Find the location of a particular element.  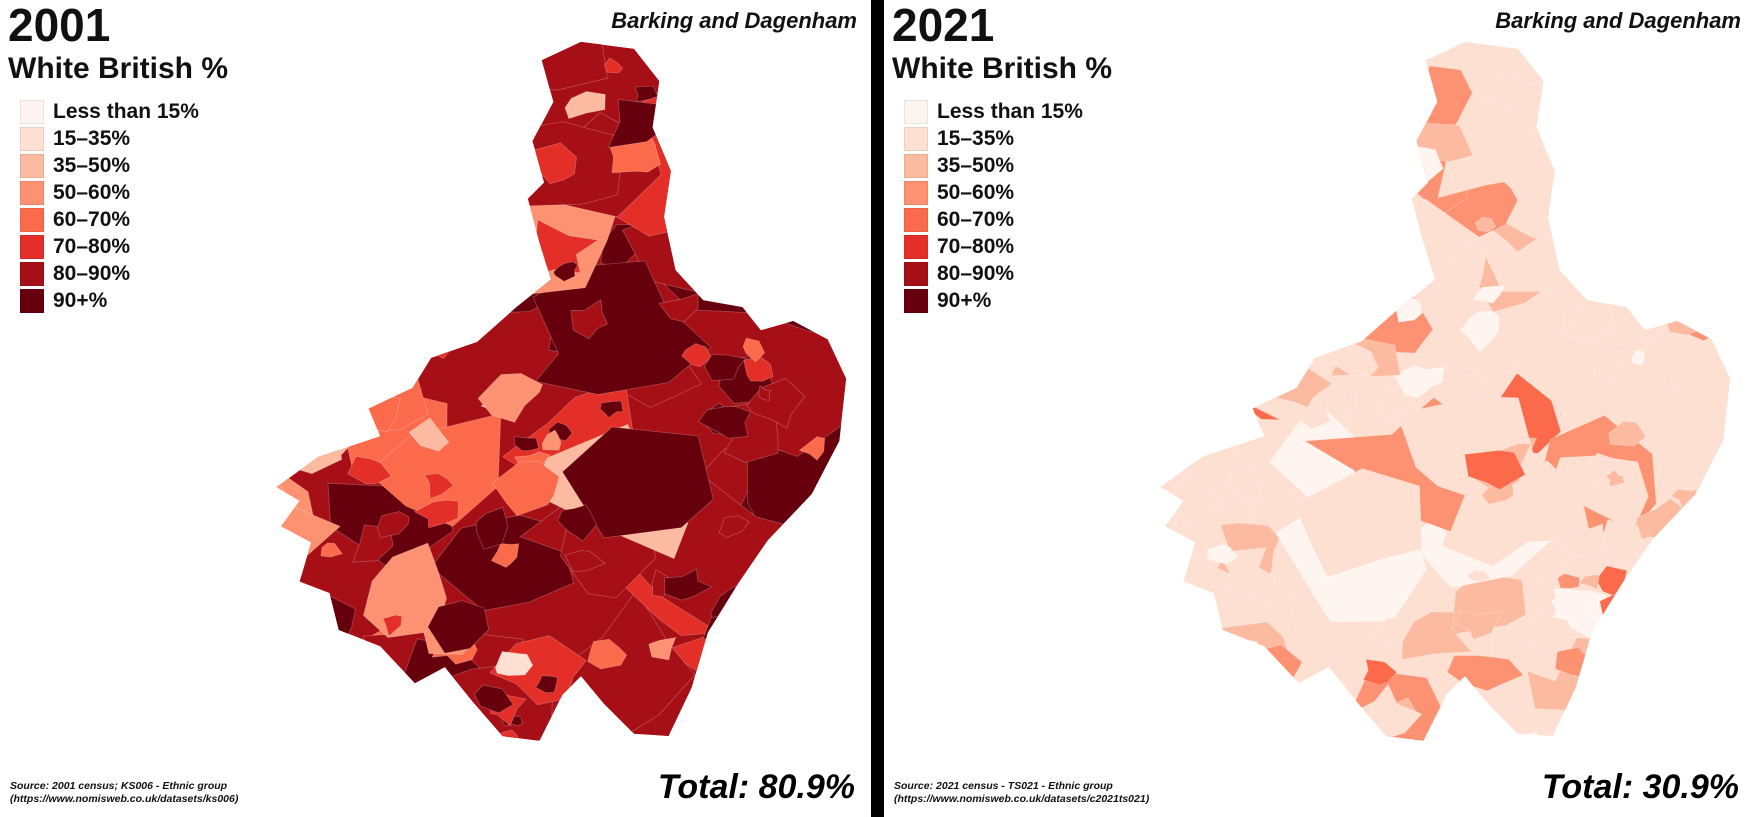

region-label: Barking and Dagenham is located at coordinates (1618, 20).